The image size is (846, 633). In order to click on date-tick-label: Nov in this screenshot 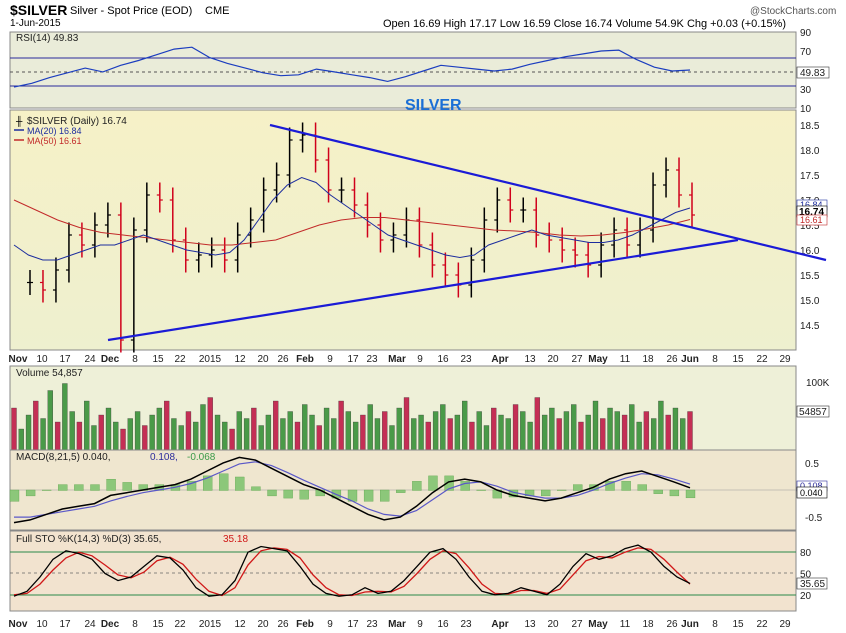, I will do `click(18, 359)`.